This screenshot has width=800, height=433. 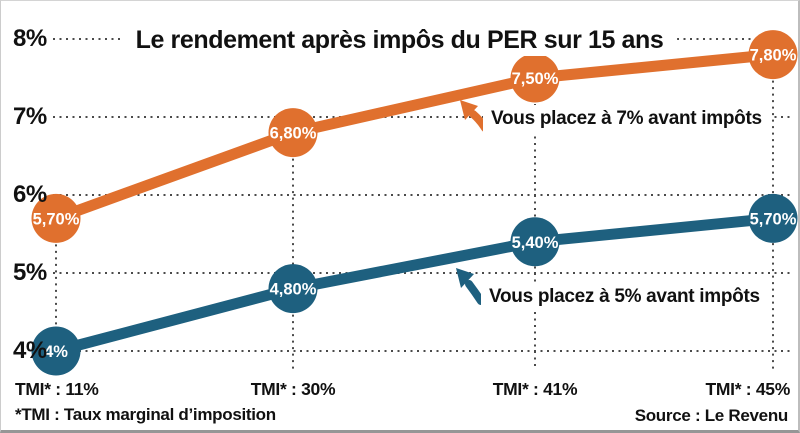 What do you see at coordinates (535, 389) in the screenshot?
I see `x-axis-tick-tmi-41: TMI* : 41%` at bounding box center [535, 389].